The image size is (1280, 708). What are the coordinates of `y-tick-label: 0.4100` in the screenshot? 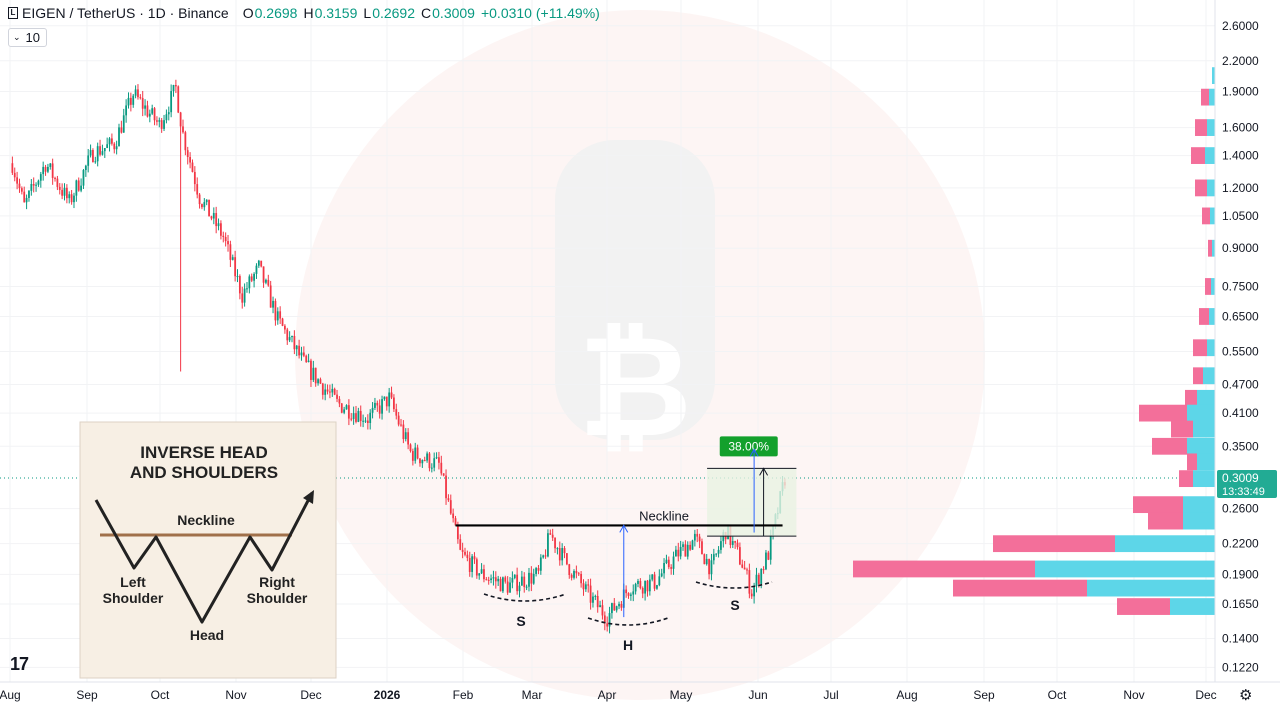 It's located at (1240, 413).